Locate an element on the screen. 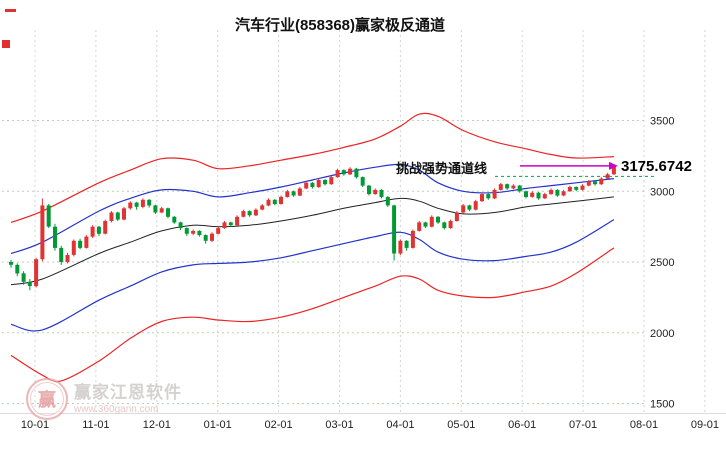 The height and width of the screenshot is (450, 726). svg-text: 12-01 is located at coordinates (157, 425).